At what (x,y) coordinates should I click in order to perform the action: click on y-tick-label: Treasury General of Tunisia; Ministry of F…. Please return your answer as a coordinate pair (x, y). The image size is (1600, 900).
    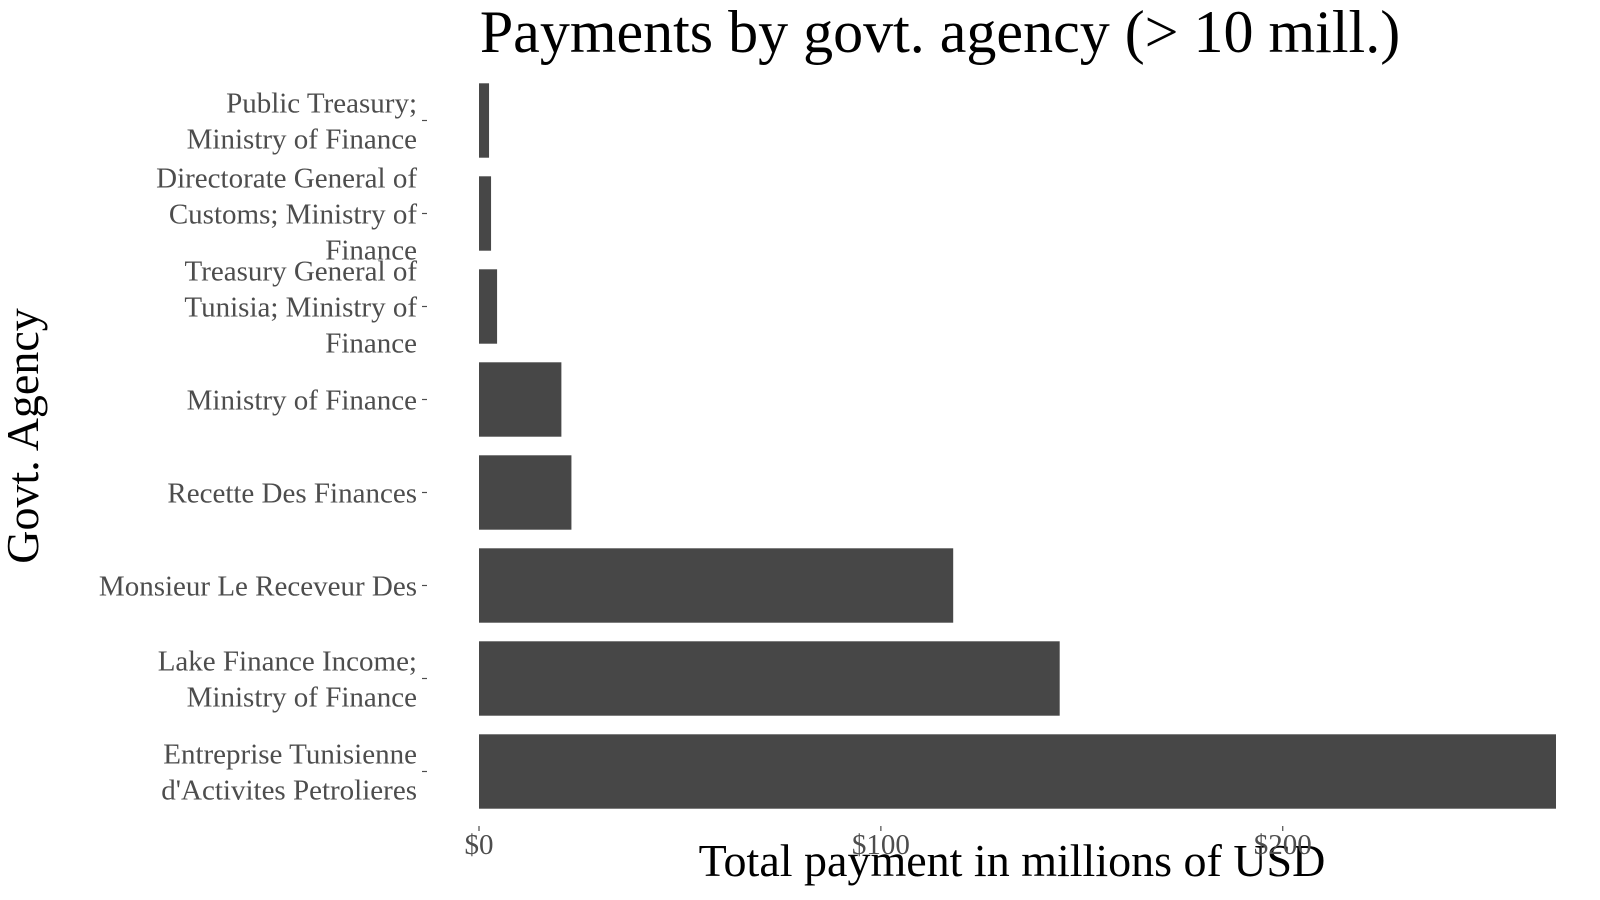
    Looking at the image, I should click on (300, 308).